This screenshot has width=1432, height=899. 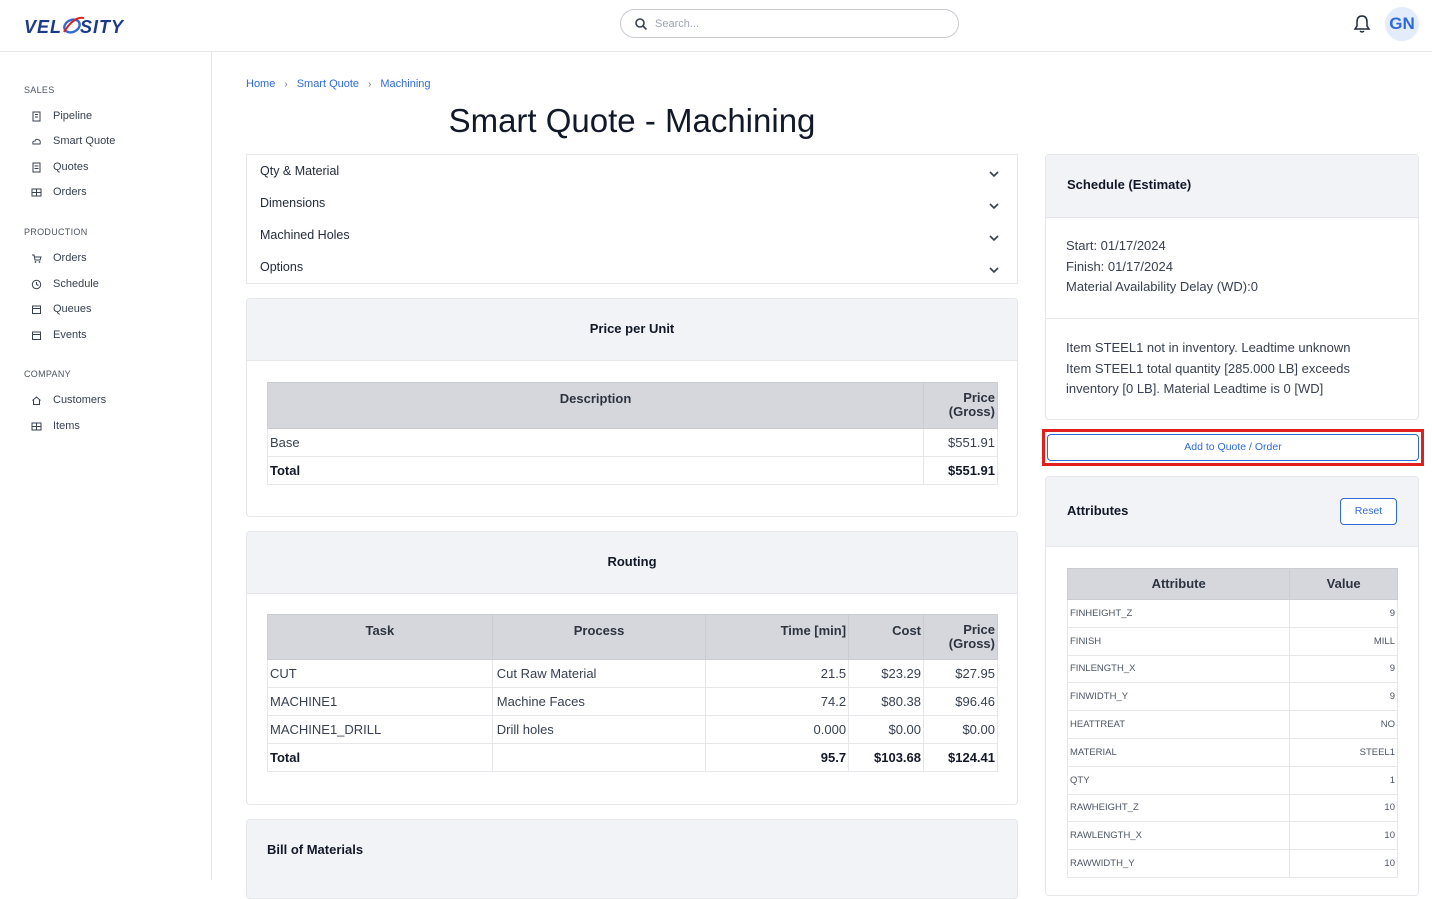 I want to click on column-header: Description, so click(x=595, y=405).